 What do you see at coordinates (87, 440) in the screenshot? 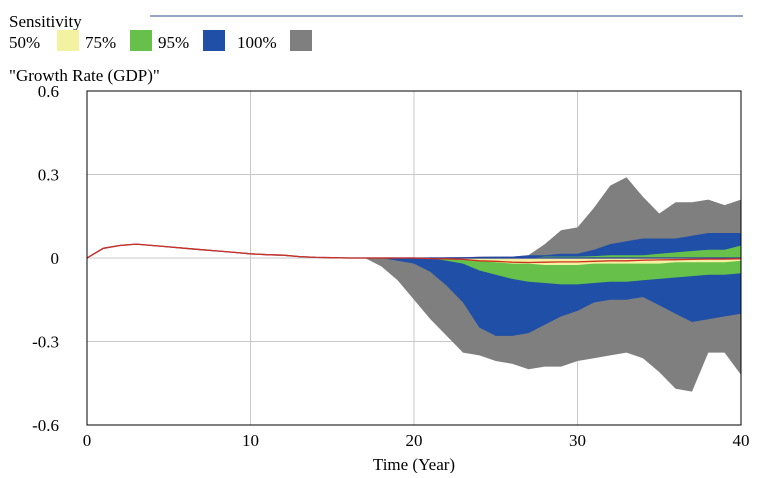
I see `x-tick-label-0: 0` at bounding box center [87, 440].